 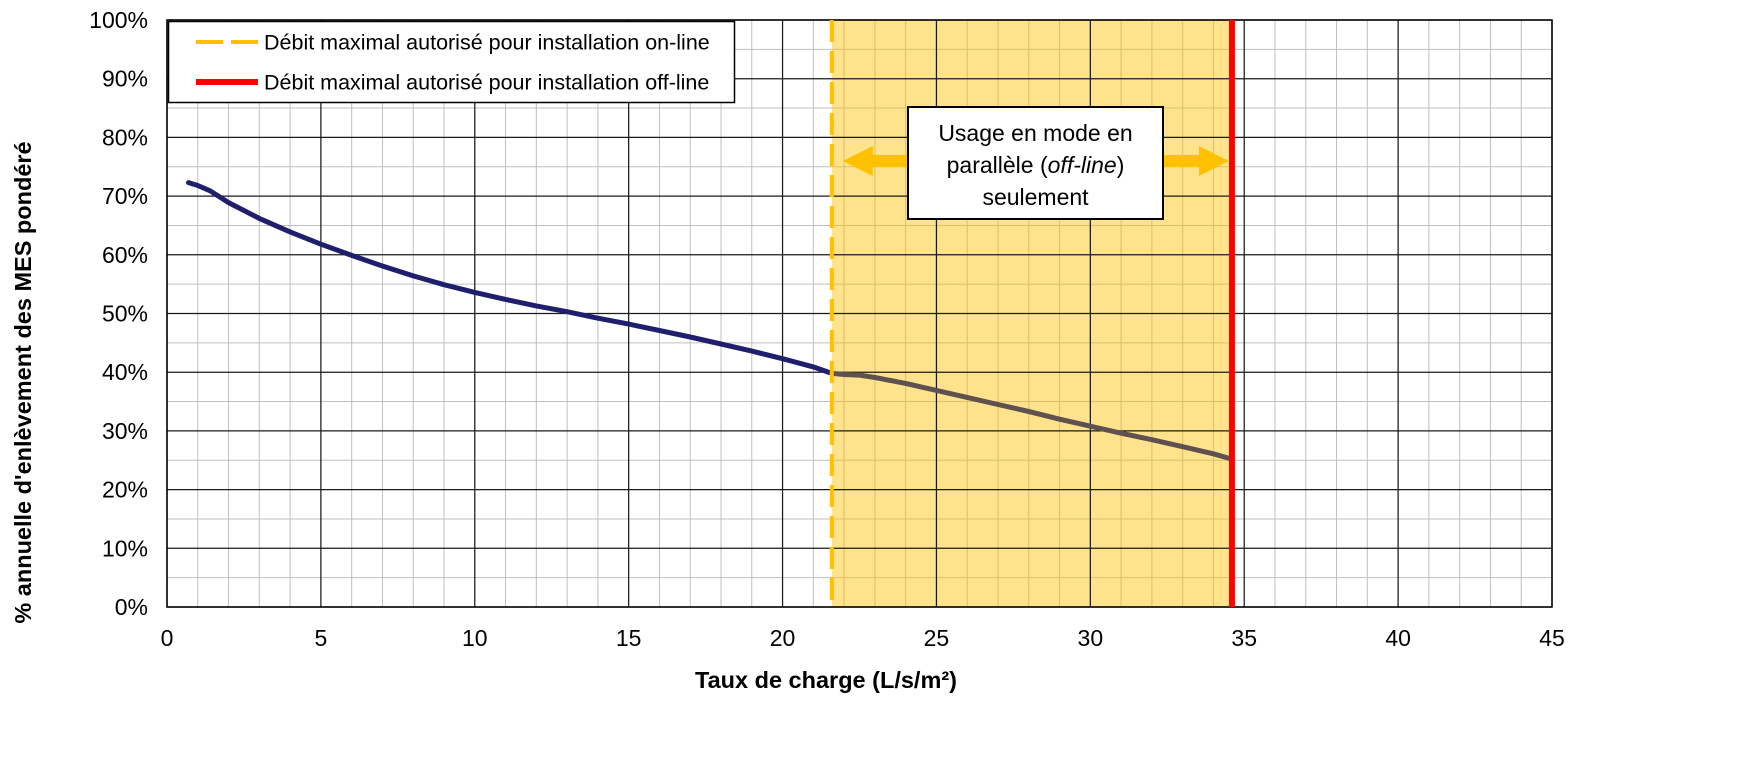 I want to click on annotation-line-3: seulement, so click(x=1035, y=197).